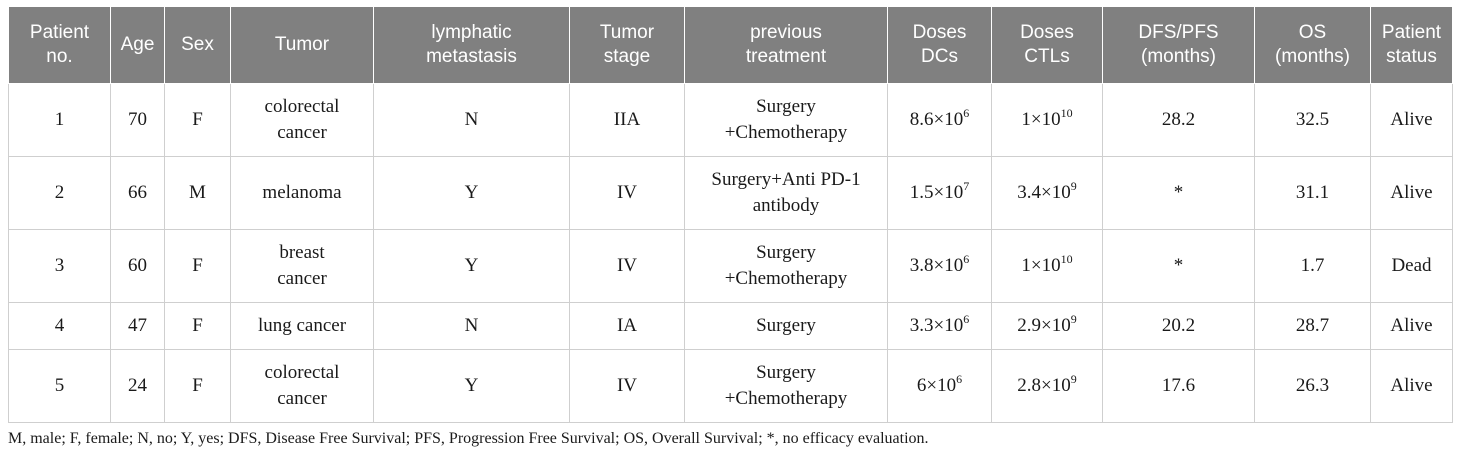 This screenshot has height=459, width=1460. What do you see at coordinates (627, 120) in the screenshot?
I see `cell-tumor-stage: IIA` at bounding box center [627, 120].